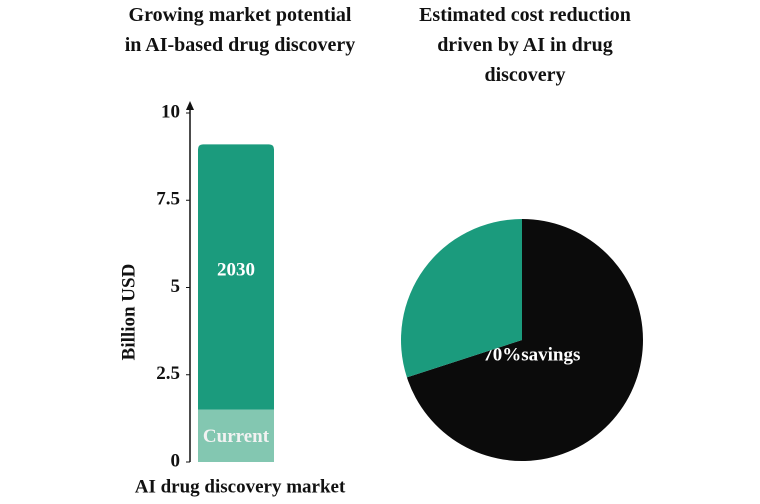 The image size is (760, 504). What do you see at coordinates (190, 105) in the screenshot?
I see `y-axis-arrow` at bounding box center [190, 105].